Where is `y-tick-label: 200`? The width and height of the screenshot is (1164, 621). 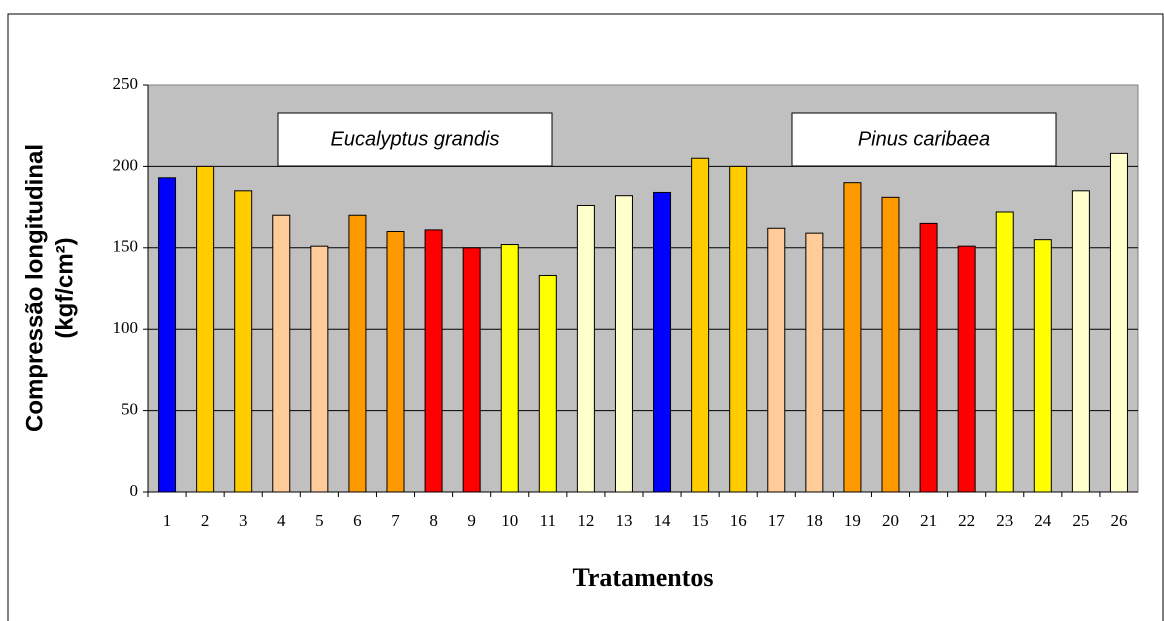 y-tick-label: 200 is located at coordinates (126, 164).